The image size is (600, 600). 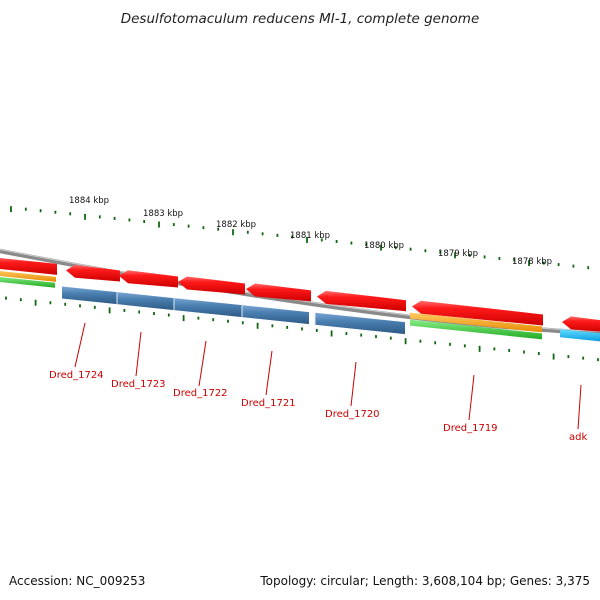 What do you see at coordinates (268, 403) in the screenshot?
I see `gene-label-dred-1721: Dred_1721` at bounding box center [268, 403].